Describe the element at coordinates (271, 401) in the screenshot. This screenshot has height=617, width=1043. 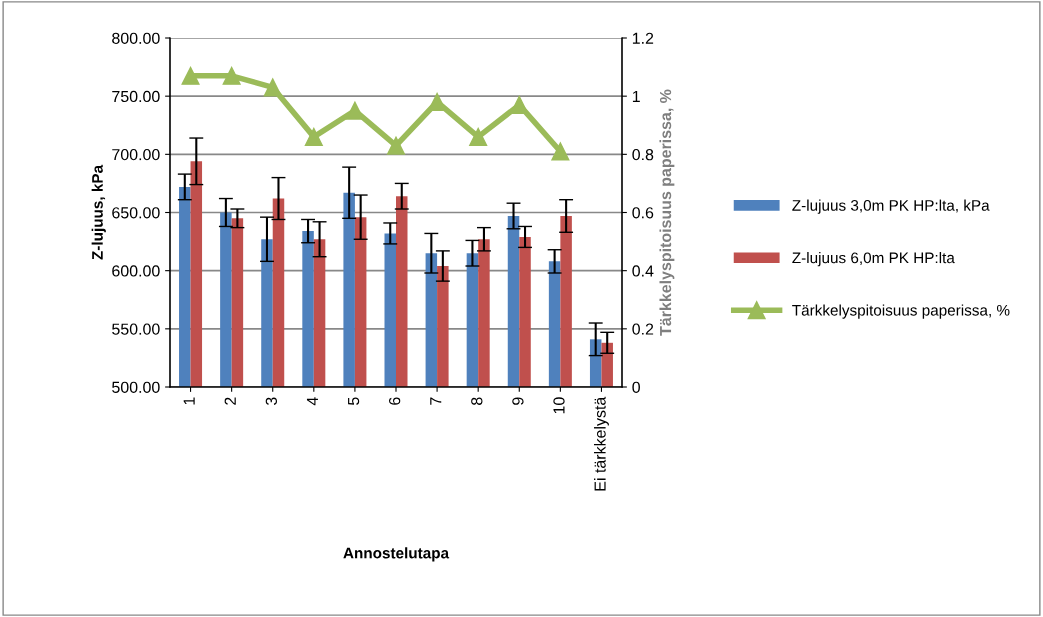
I see `x-tick-label: 3` at that location.